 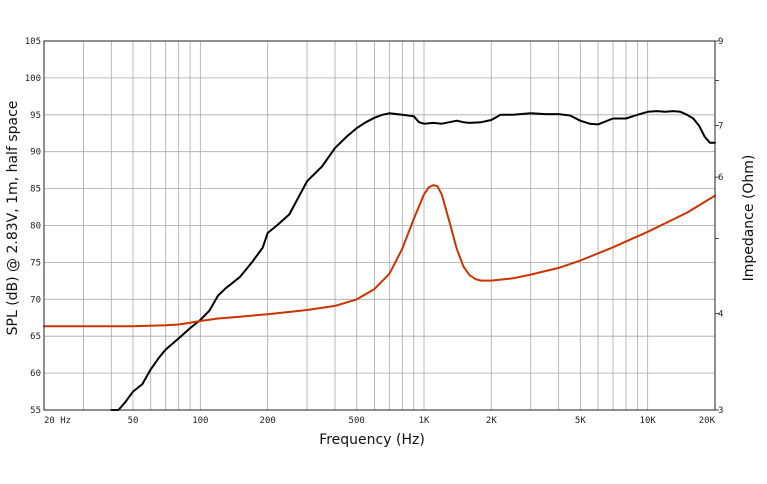 What do you see at coordinates (35, 300) in the screenshot?
I see `y-tick-label: 70` at bounding box center [35, 300].